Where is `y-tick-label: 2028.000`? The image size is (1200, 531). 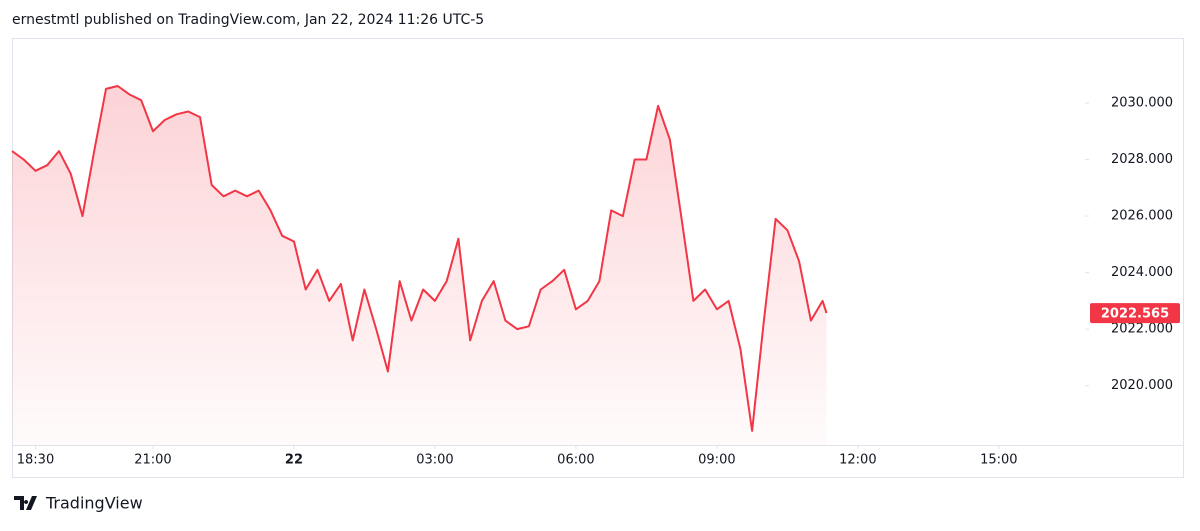 y-tick-label: 2028.000 is located at coordinates (1142, 159).